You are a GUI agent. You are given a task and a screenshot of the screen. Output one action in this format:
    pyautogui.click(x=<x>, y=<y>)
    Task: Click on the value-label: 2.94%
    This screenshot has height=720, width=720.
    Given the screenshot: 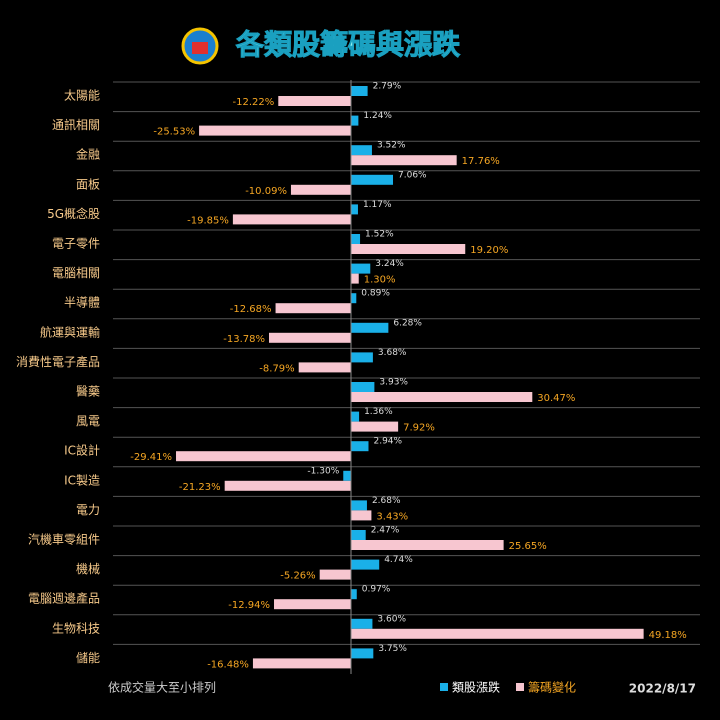 What is the action you would take?
    pyautogui.click(x=387, y=442)
    